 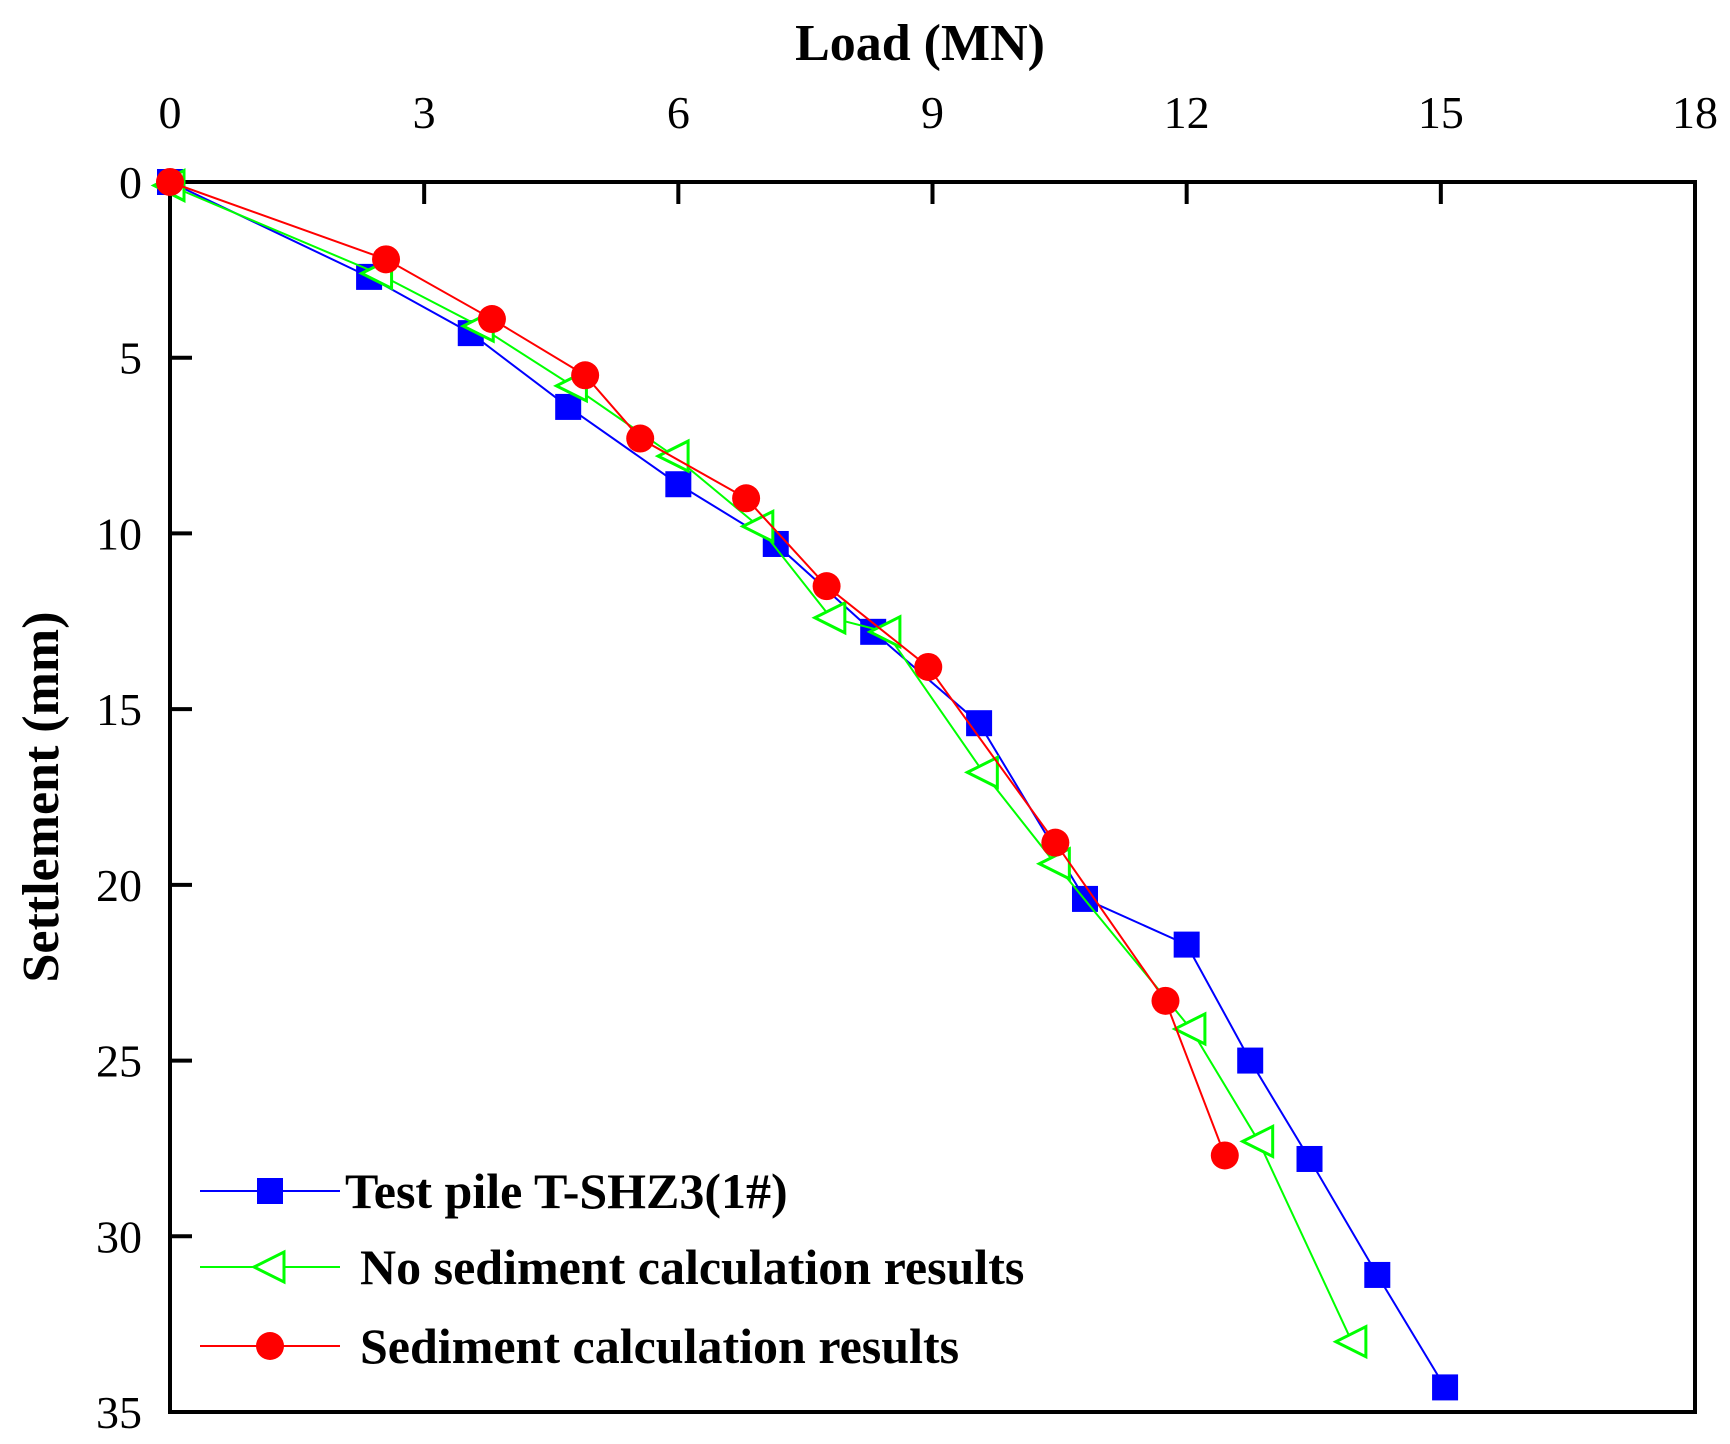 I want to click on y-tick-label: 5, so click(x=130, y=358).